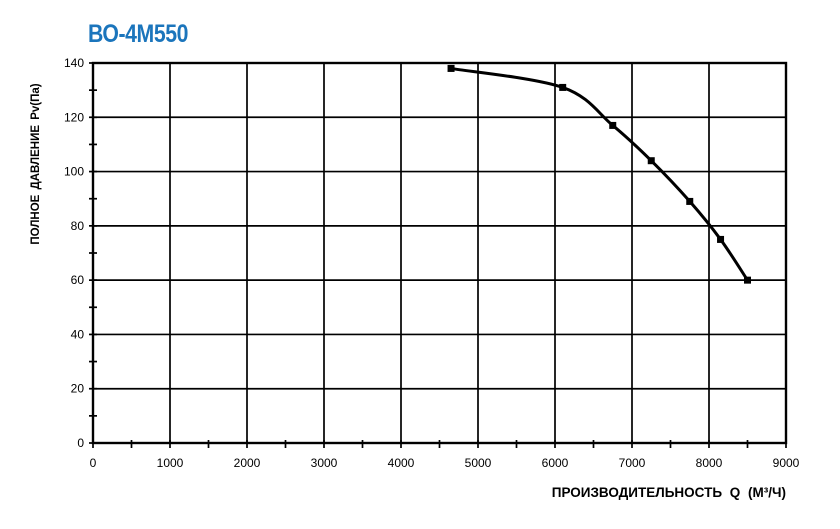 This screenshot has height=529, width=840. What do you see at coordinates (401, 463) in the screenshot?
I see `svg-text: 4000` at bounding box center [401, 463].